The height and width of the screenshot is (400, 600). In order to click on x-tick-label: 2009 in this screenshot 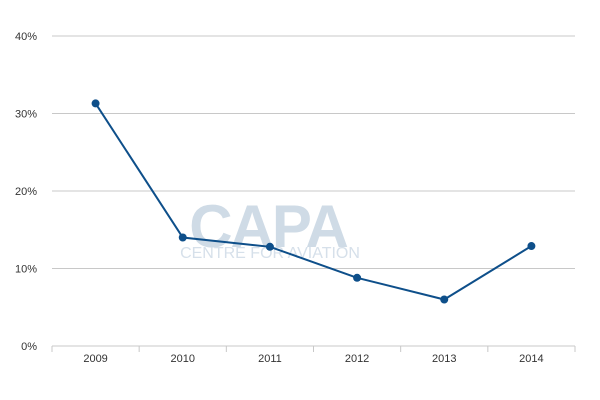, I will do `click(95, 359)`.